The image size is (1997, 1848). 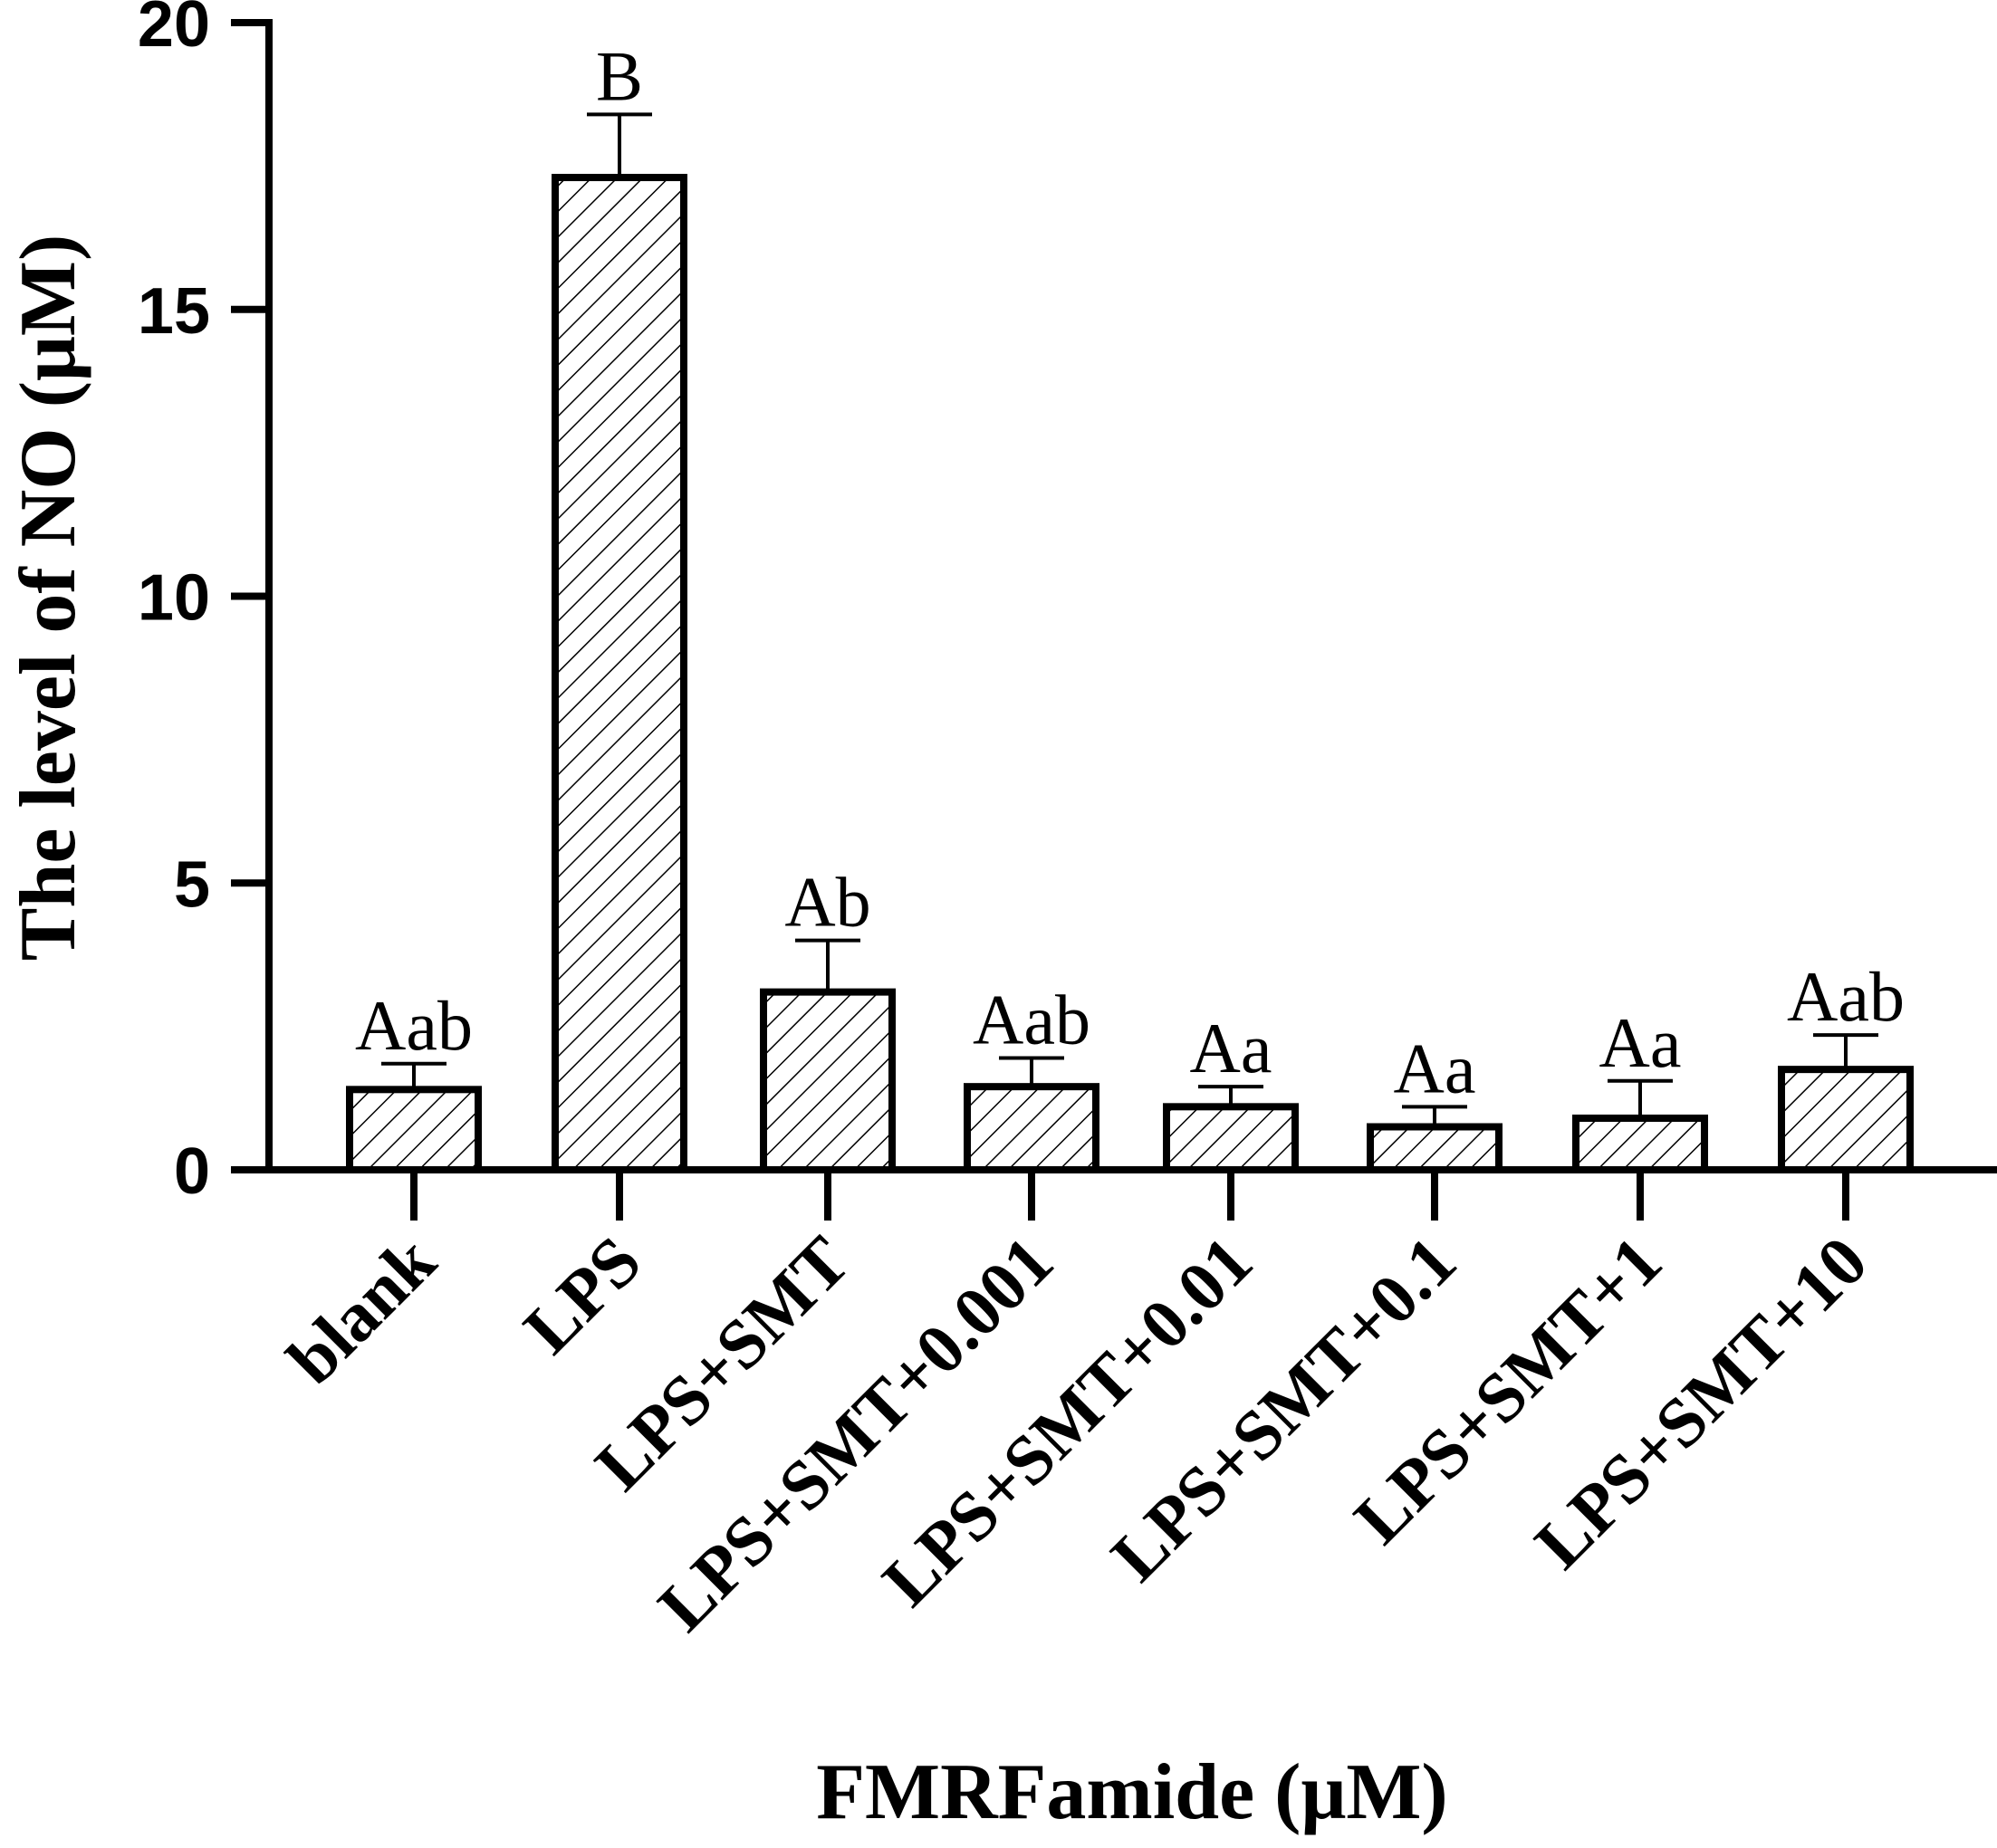 I want to click on y-tick-label: 20, so click(x=174, y=30).